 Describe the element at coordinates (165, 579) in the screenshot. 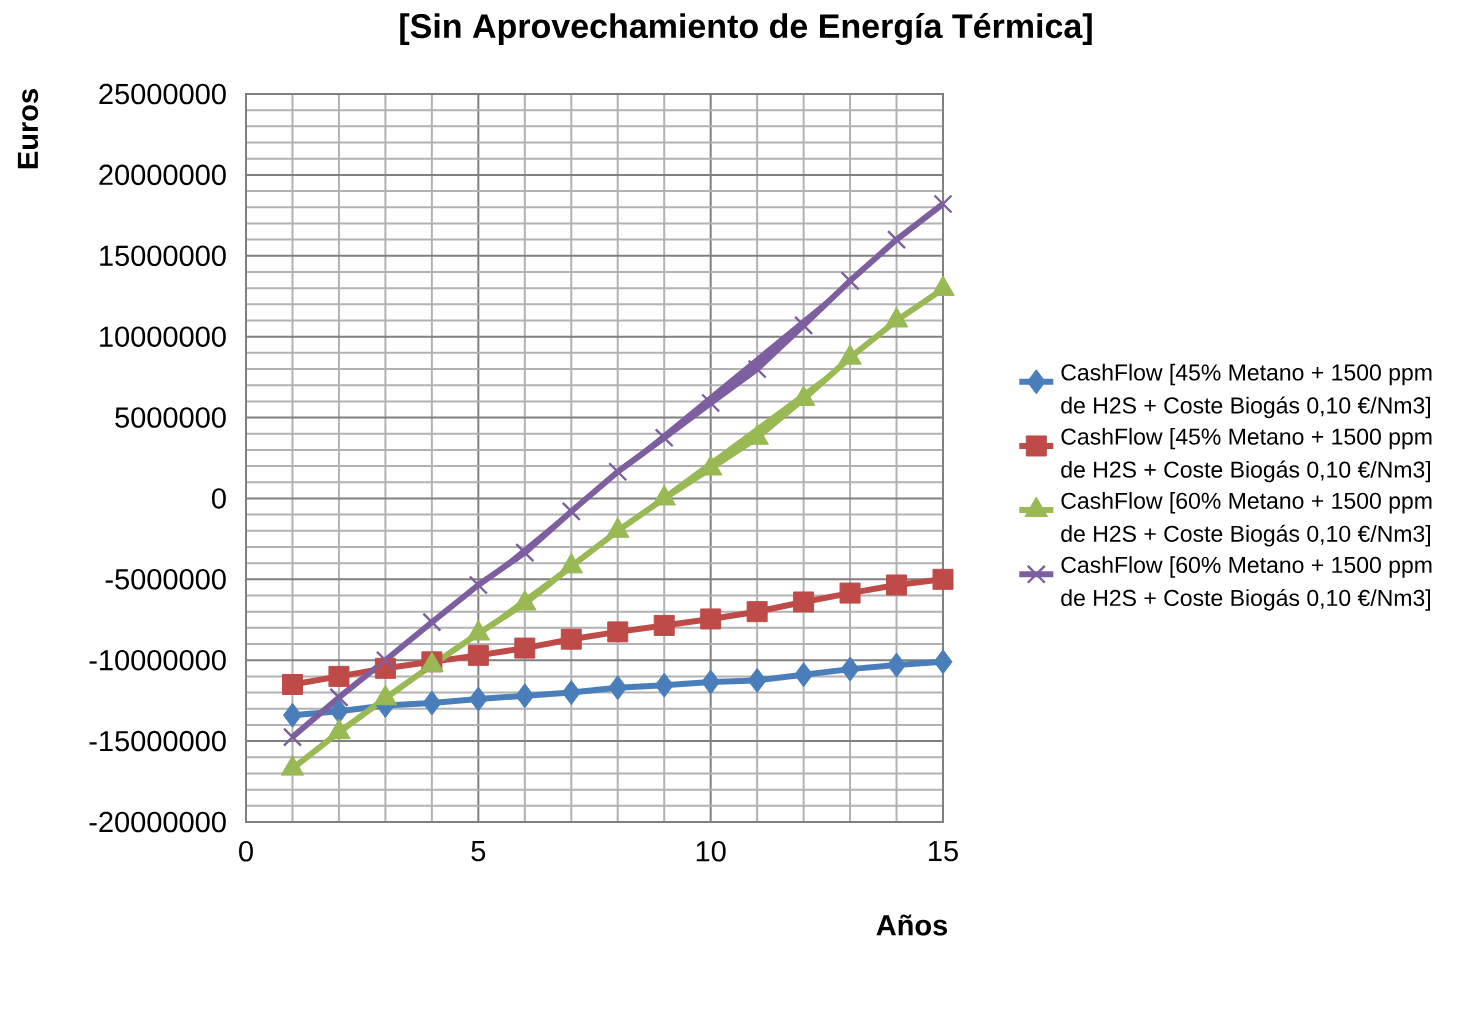

I see `y-tick-label: -5000000` at that location.